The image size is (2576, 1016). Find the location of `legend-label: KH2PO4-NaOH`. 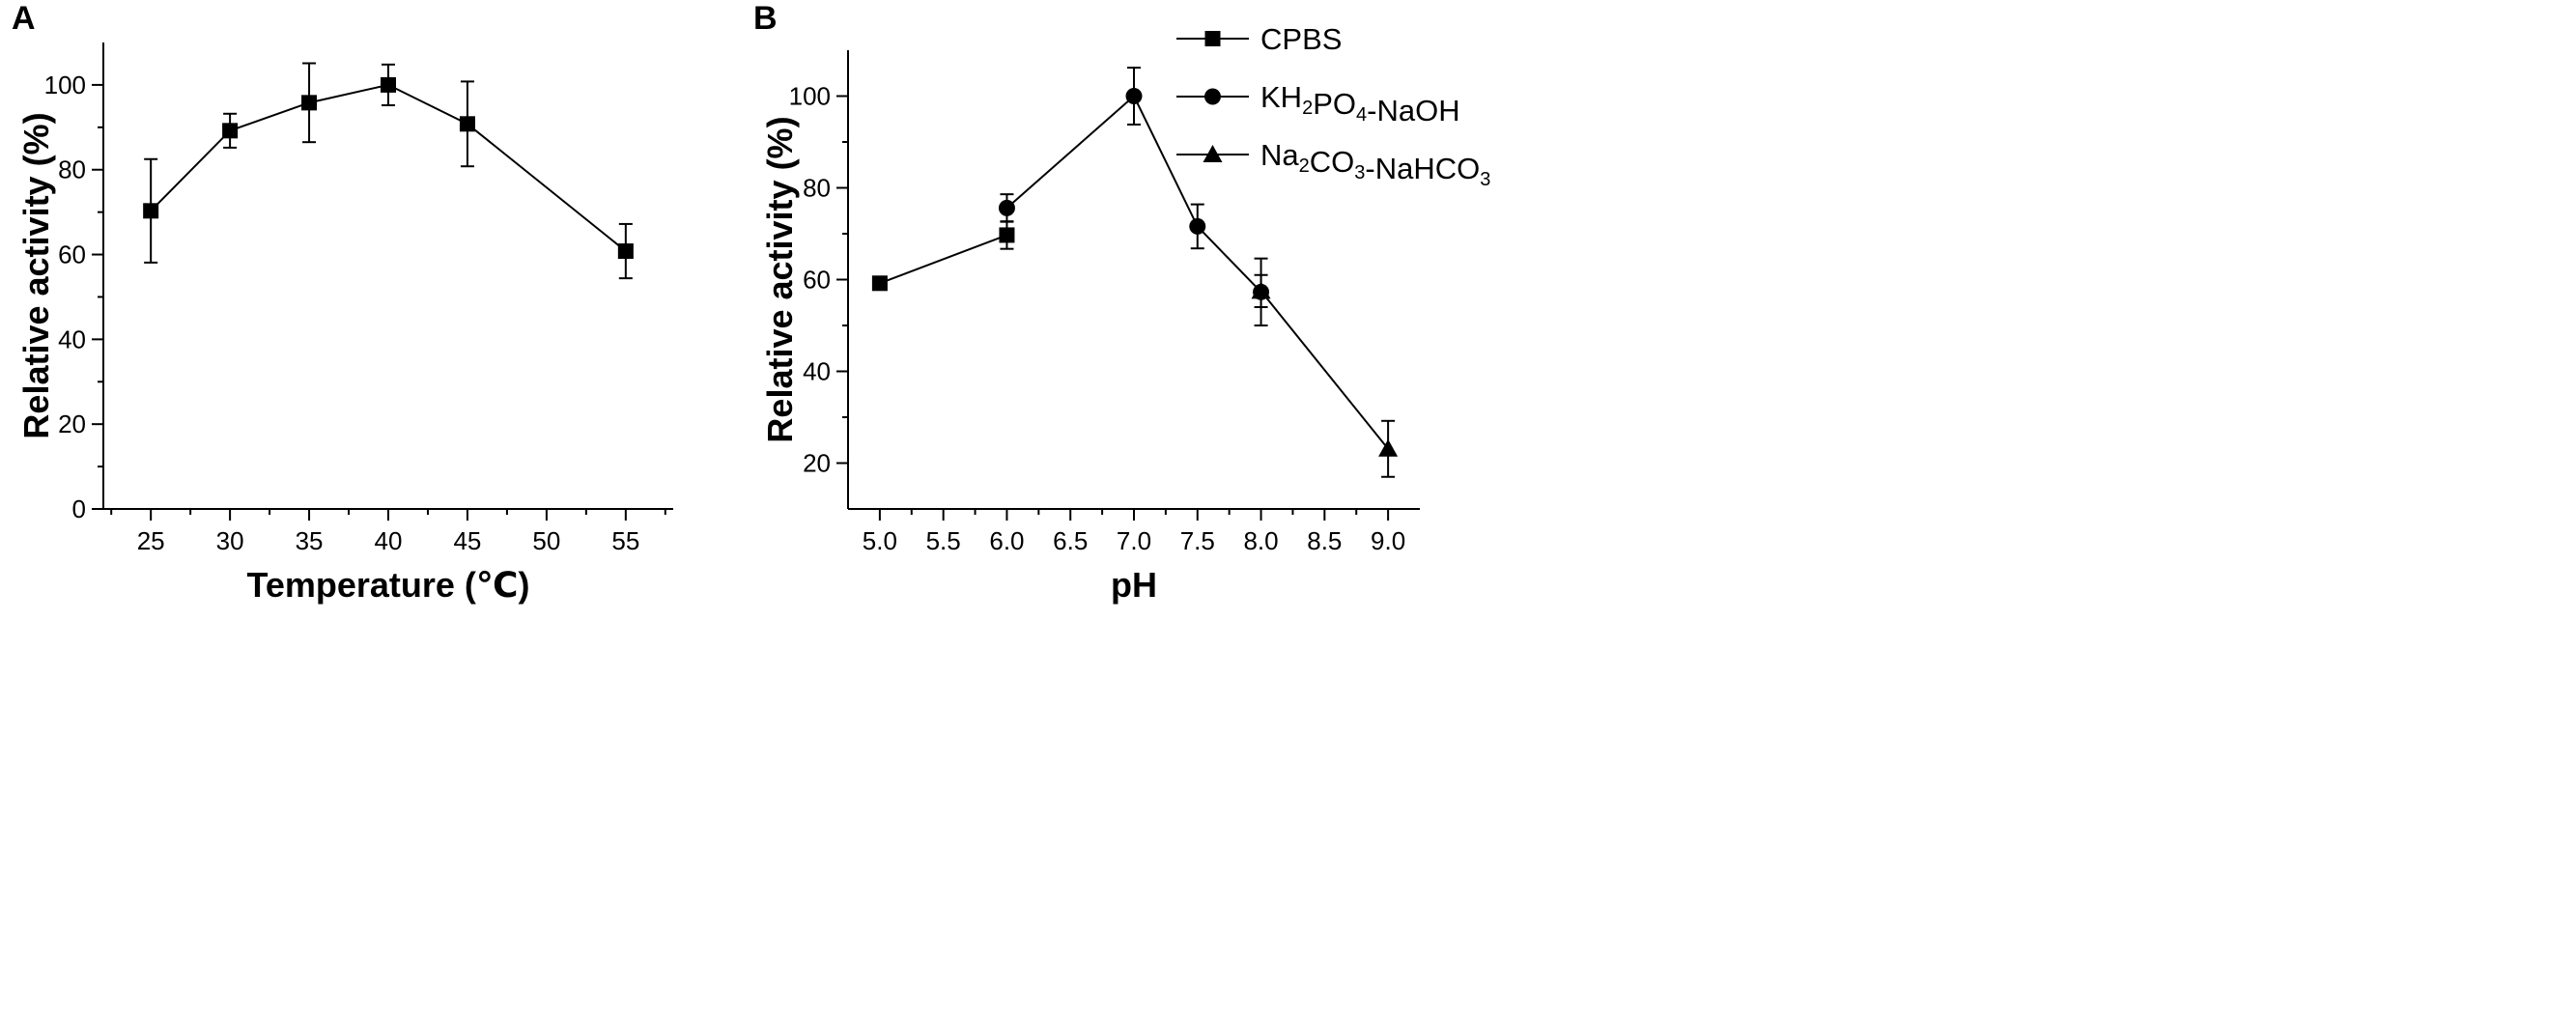

legend-label: KH2PO4-NaOH is located at coordinates (1360, 103).